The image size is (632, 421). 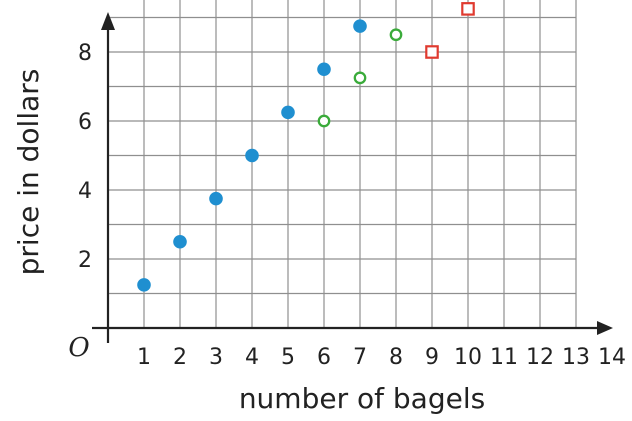 What do you see at coordinates (468, 357) in the screenshot?
I see `x-tick-label: 10` at bounding box center [468, 357].